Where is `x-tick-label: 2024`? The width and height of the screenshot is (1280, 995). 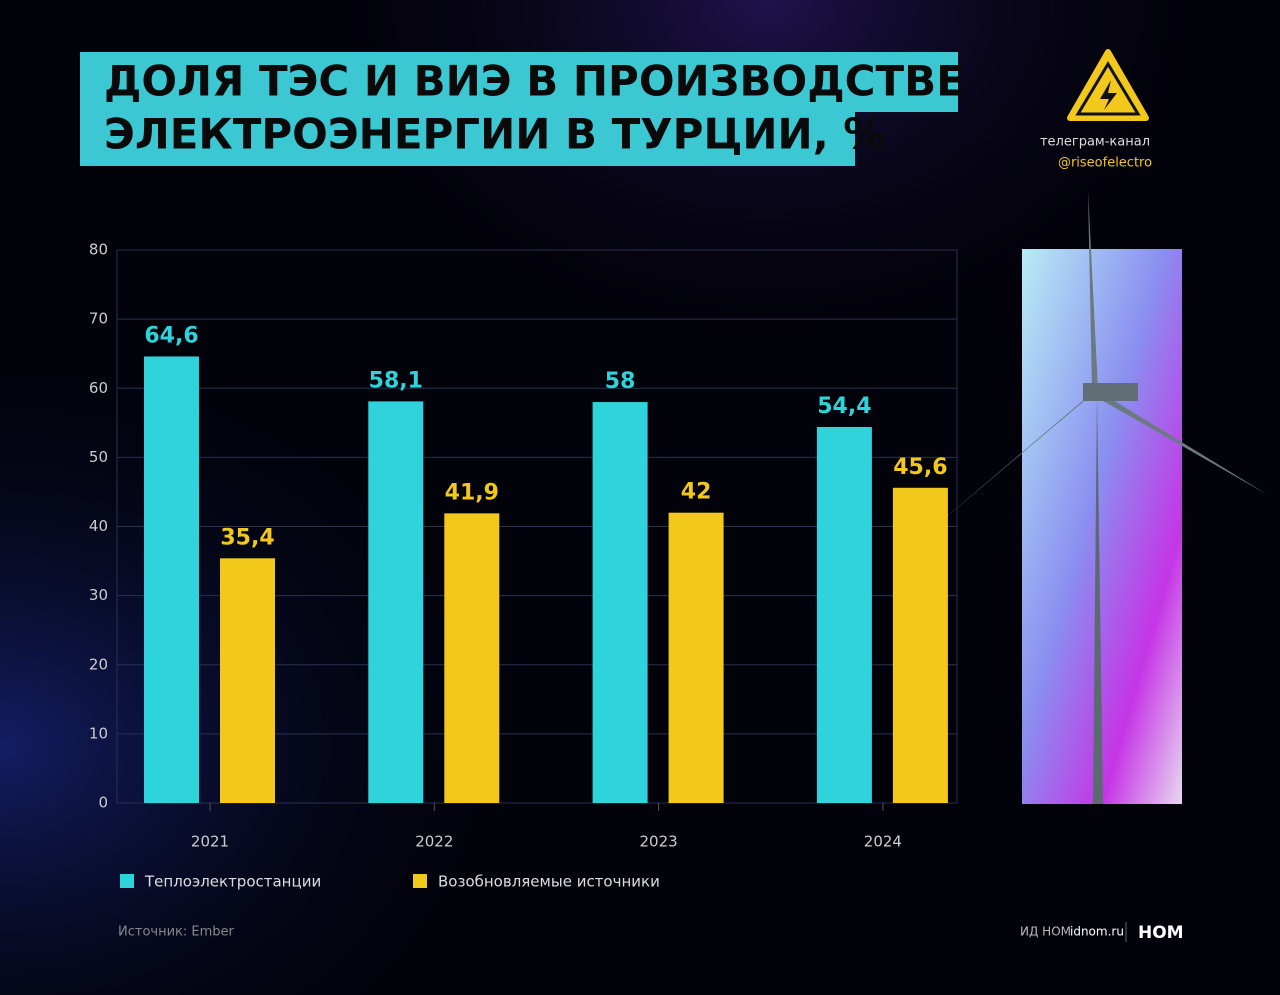
x-tick-label: 2024 is located at coordinates (883, 842).